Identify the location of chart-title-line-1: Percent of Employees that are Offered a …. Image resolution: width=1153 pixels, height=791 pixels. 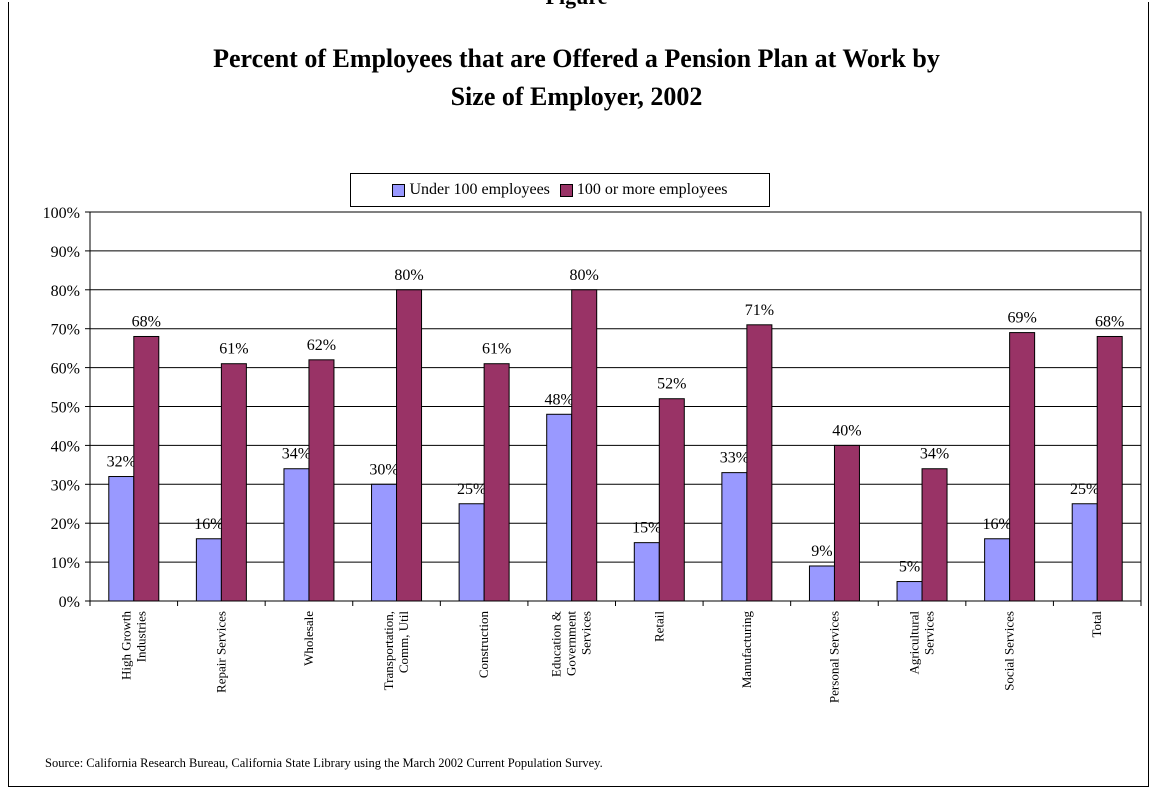
(576, 58).